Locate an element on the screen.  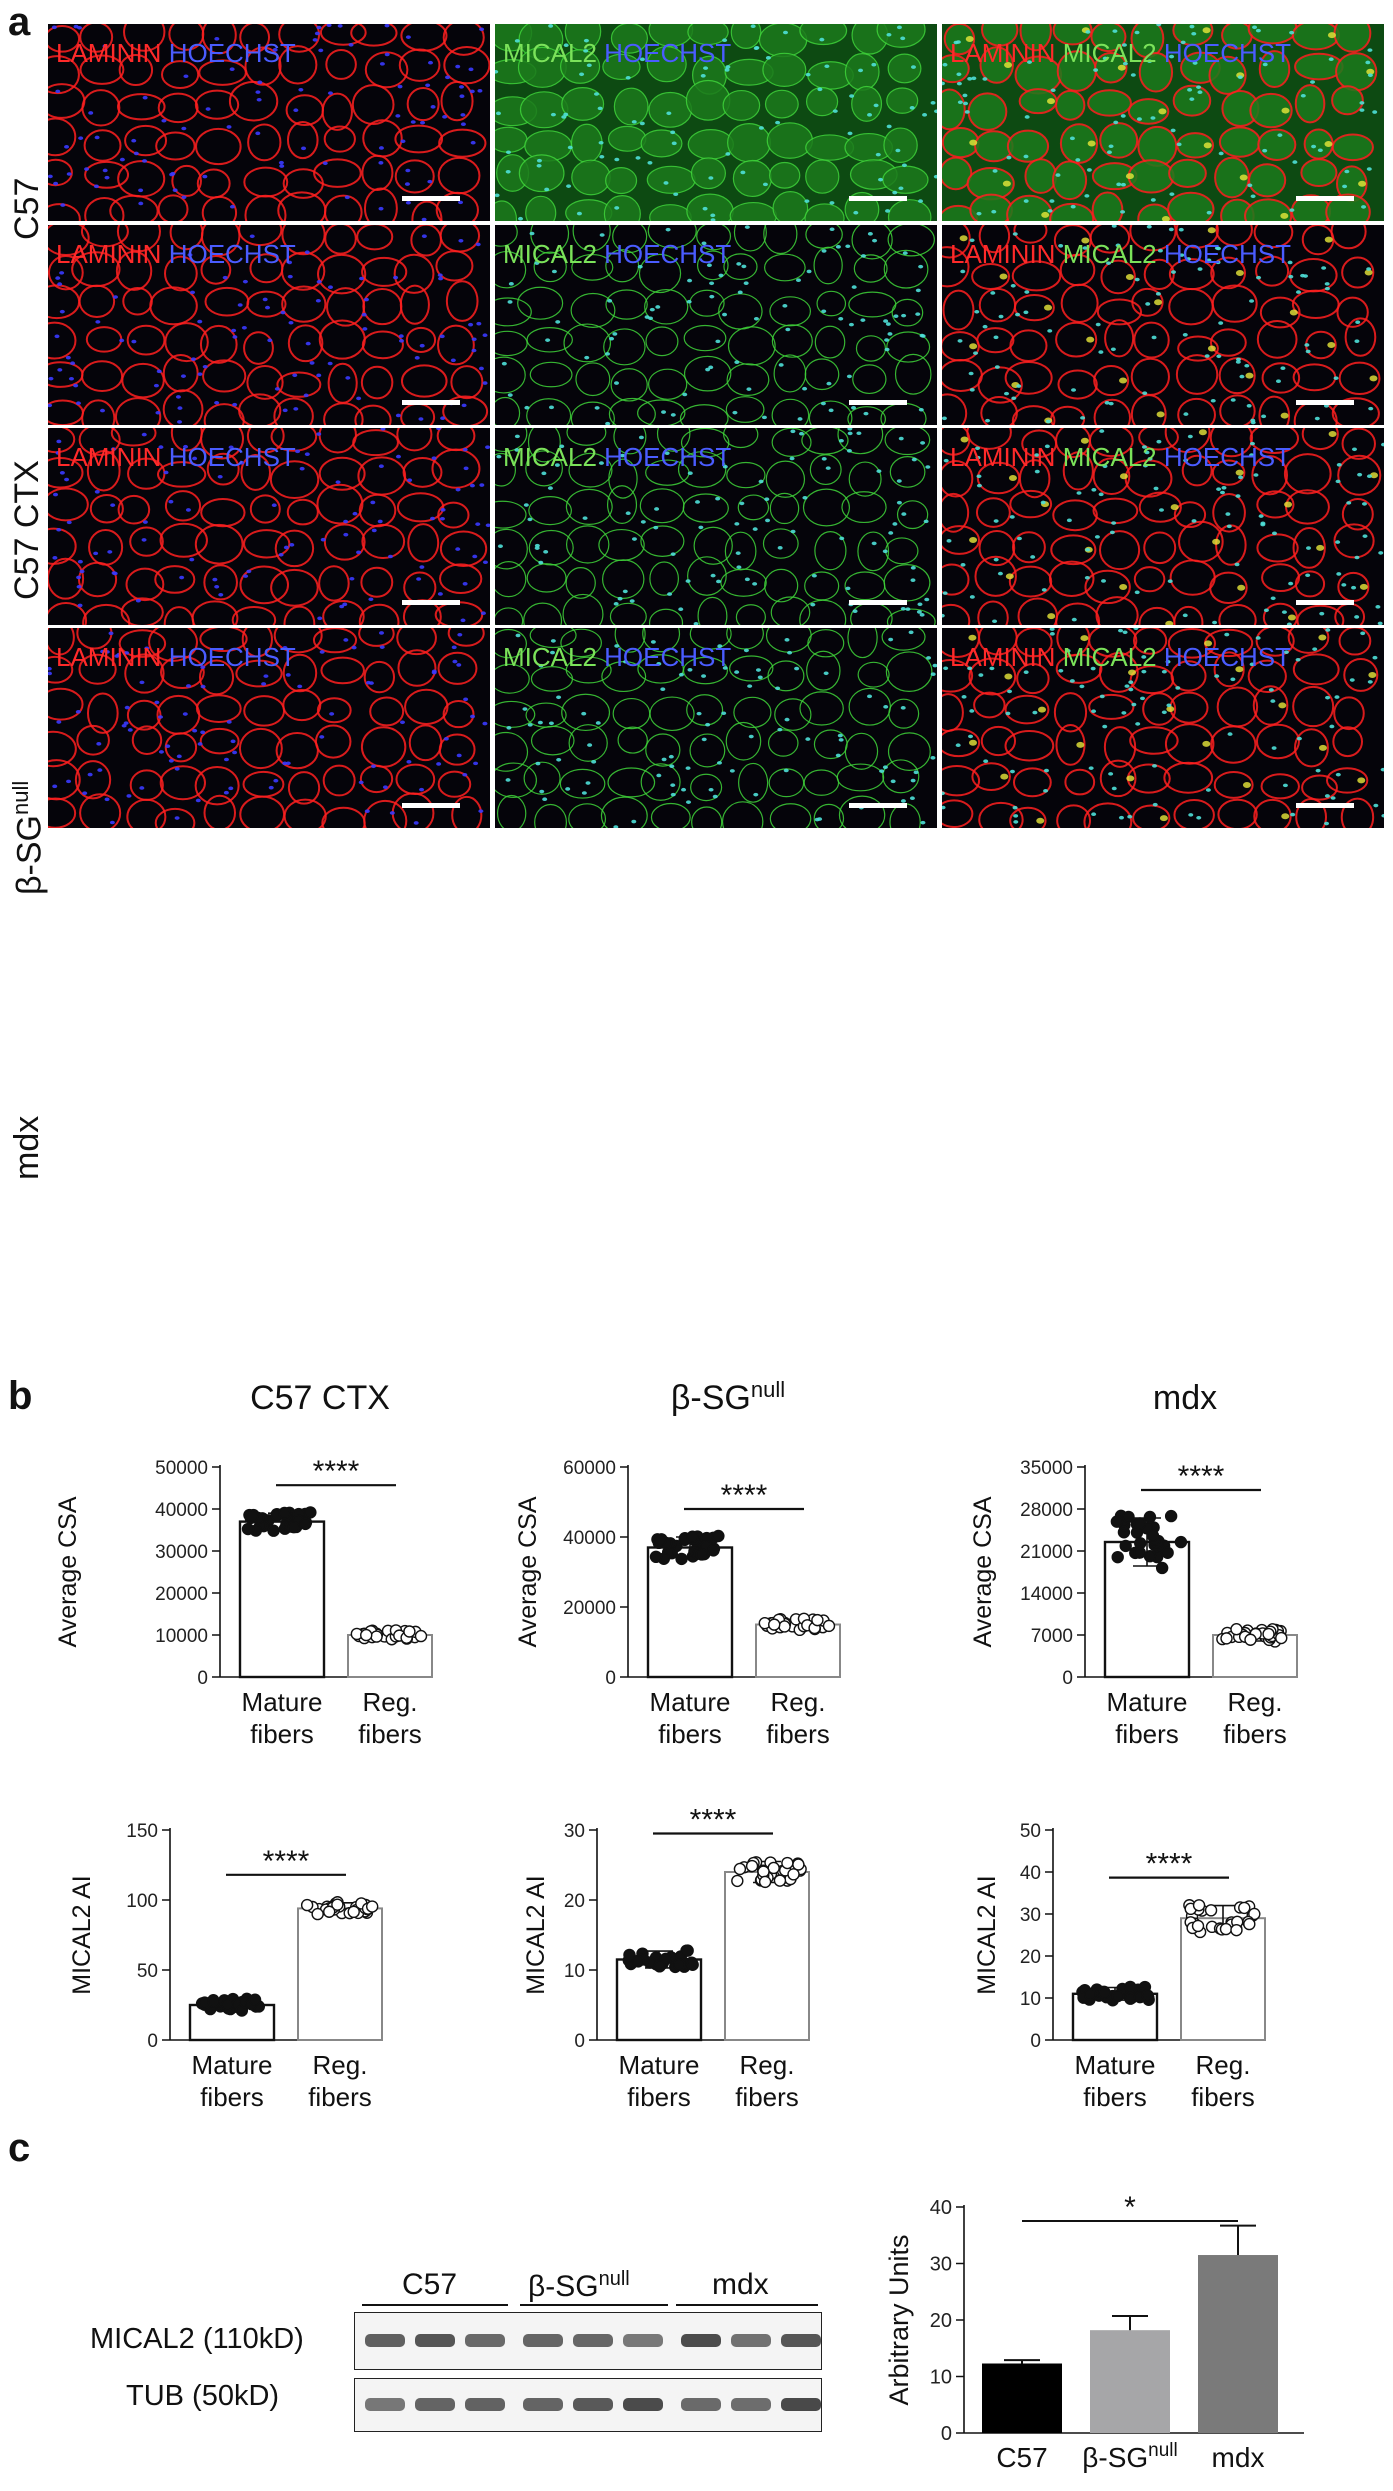
y-tick-label: 7000 is located at coordinates (1052, 1636).